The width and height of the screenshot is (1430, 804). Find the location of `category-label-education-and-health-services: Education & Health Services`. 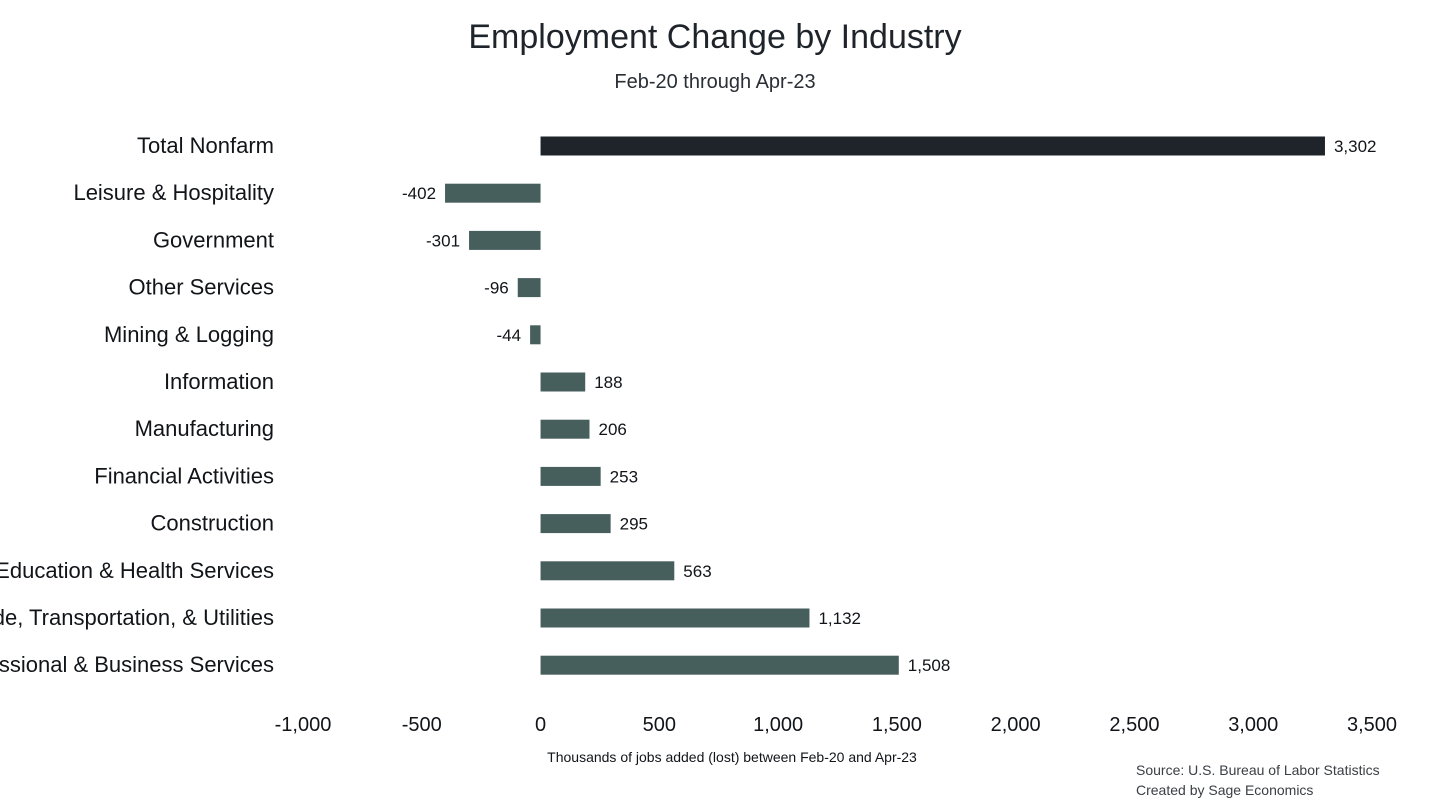

category-label-education-and-health-services: Education & Health Services is located at coordinates (137, 570).